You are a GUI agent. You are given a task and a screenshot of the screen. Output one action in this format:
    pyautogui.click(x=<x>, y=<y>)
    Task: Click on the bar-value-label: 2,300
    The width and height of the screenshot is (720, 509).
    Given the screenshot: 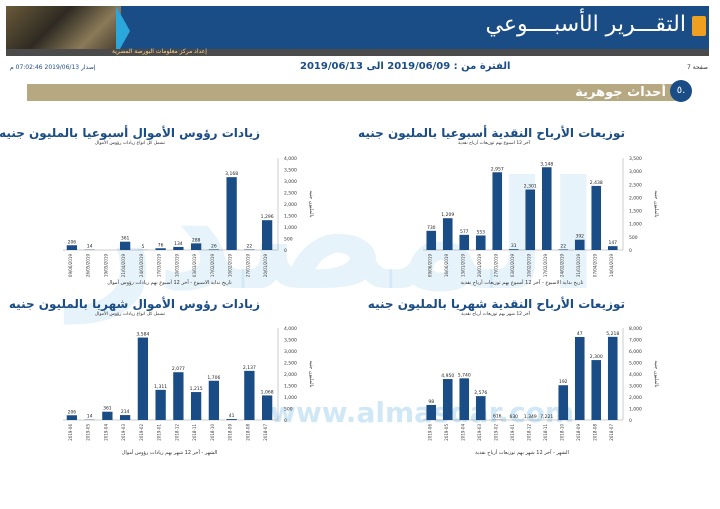 What is the action you would take?
    pyautogui.click(x=596, y=357)
    